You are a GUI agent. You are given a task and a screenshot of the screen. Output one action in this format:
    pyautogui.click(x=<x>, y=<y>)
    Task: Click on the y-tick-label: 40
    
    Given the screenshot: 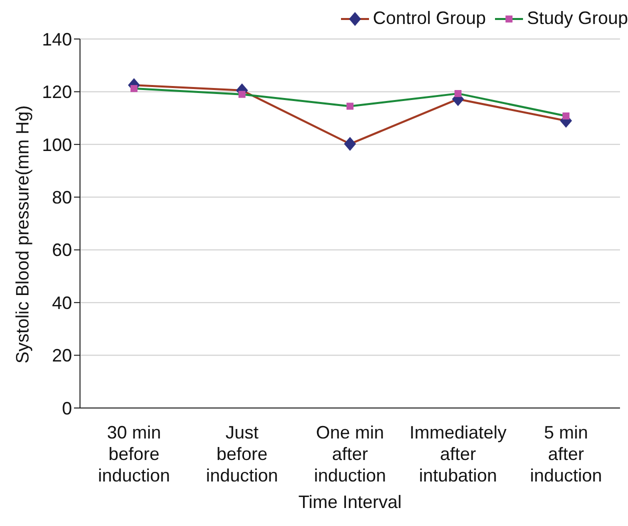 What is the action you would take?
    pyautogui.click(x=62, y=302)
    